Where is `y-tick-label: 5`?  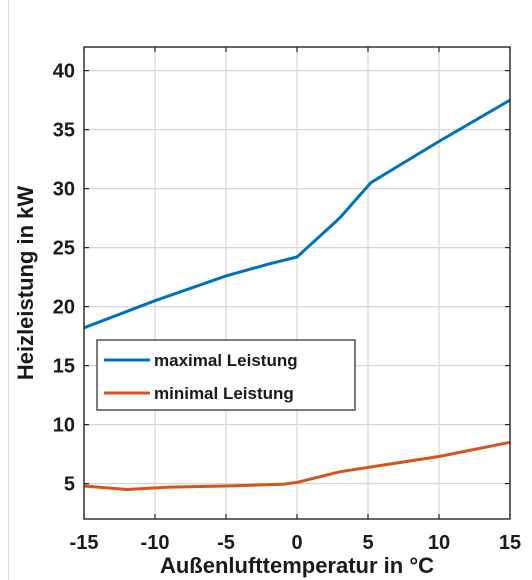
y-tick-label: 5 is located at coordinates (69, 485).